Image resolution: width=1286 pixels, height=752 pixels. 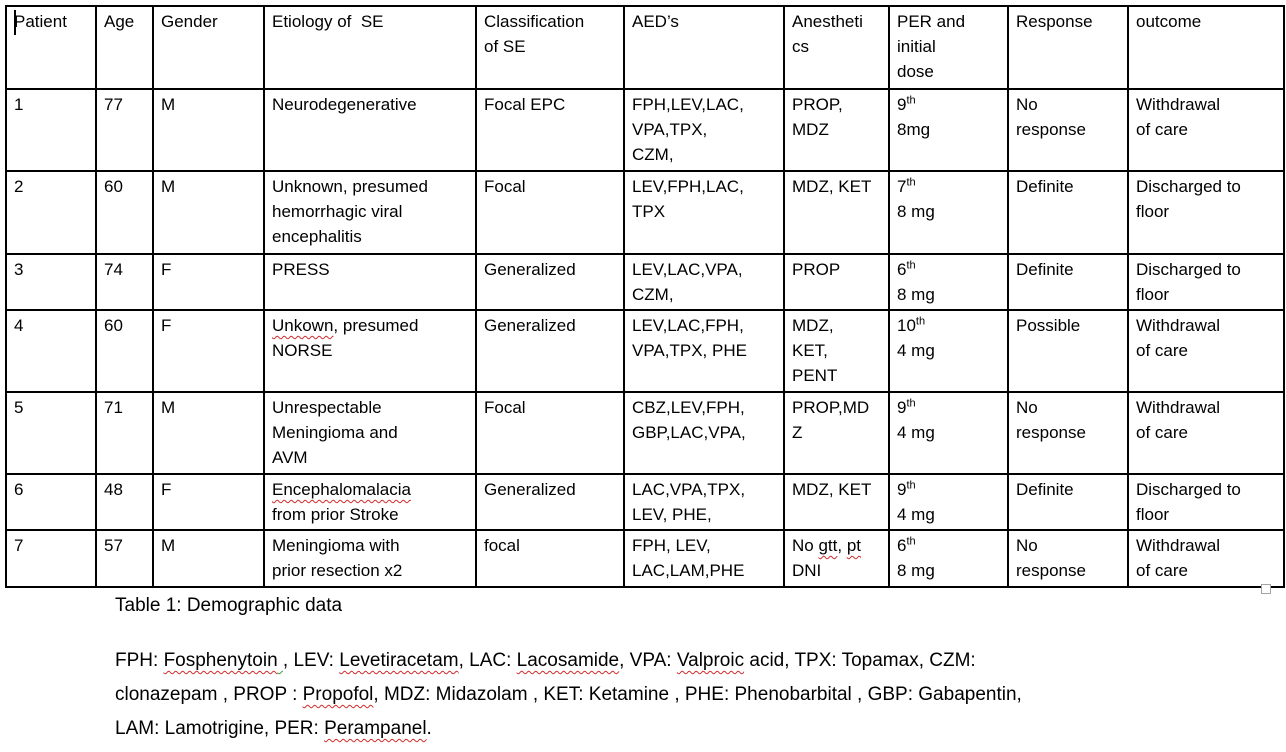 I want to click on column-header-classification: Classification of SE, so click(x=550, y=47).